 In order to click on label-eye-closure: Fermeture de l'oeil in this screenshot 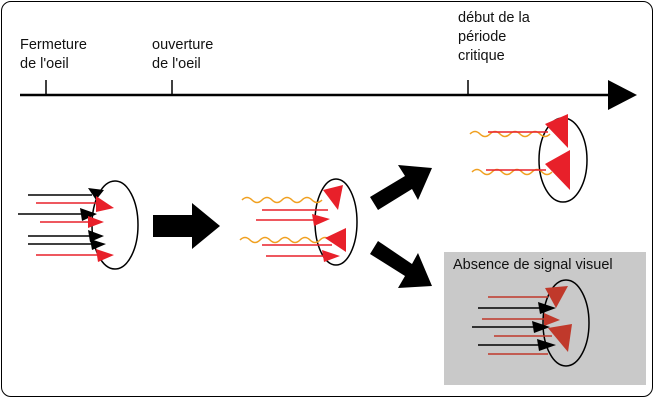, I will do `click(53, 54)`.